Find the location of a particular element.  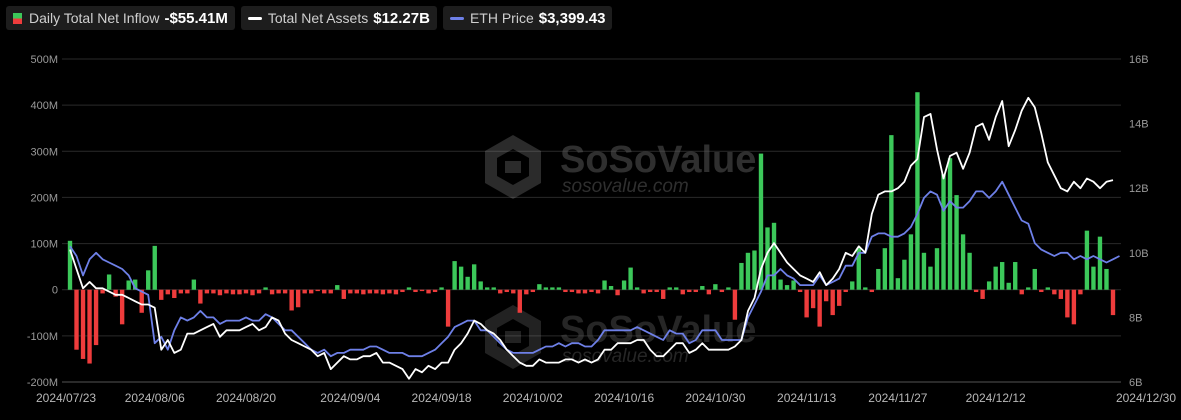

legend-assets: Total Net Assets $12.27B is located at coordinates (338, 18).